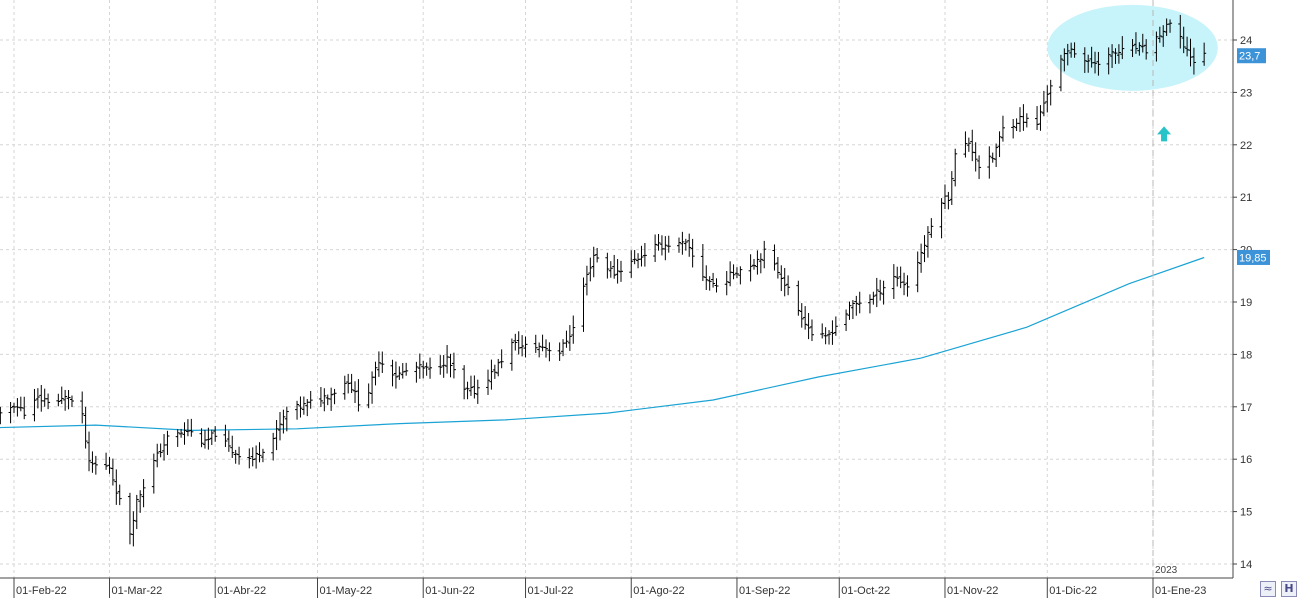 This screenshot has width=1301, height=601. What do you see at coordinates (41, 591) in the screenshot?
I see `x-tick-label: 01-Feb-22` at bounding box center [41, 591].